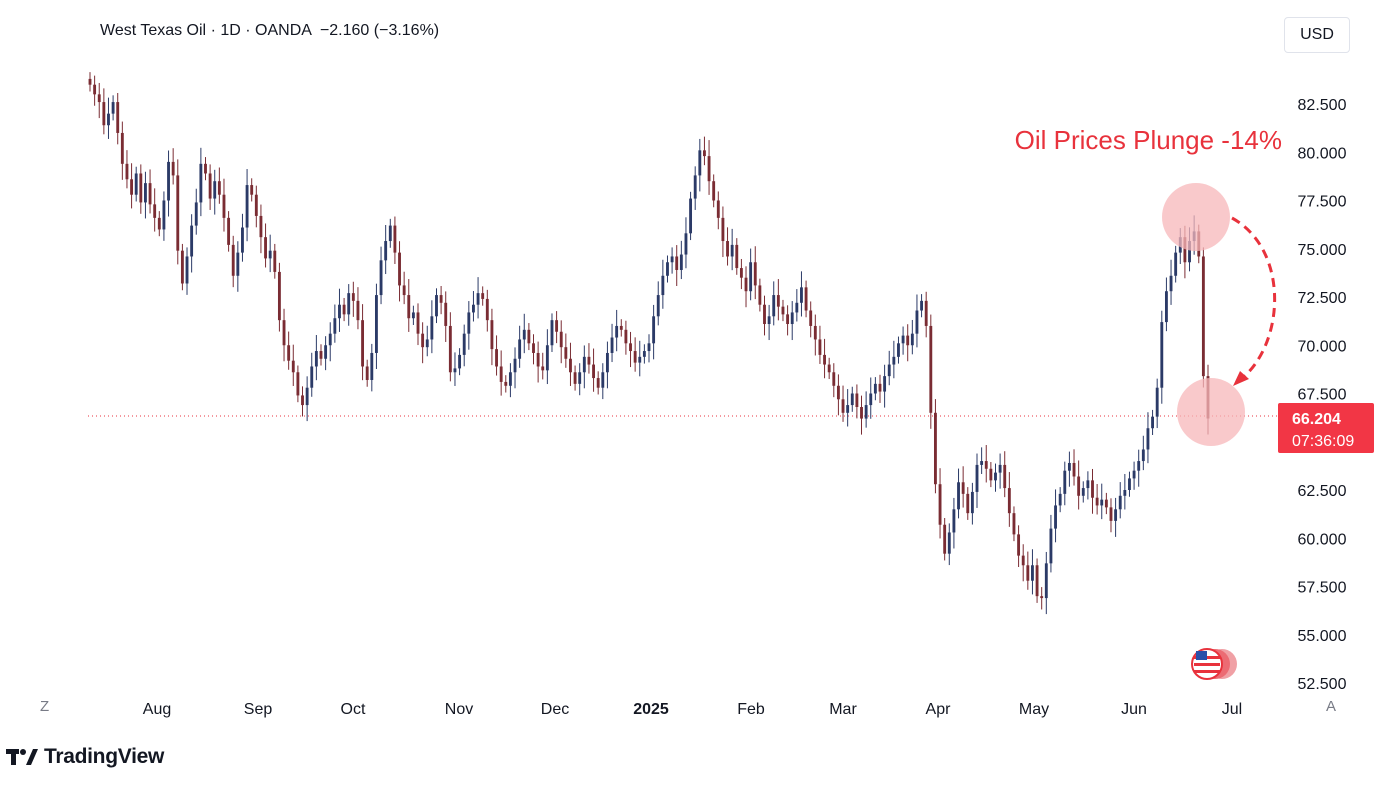  What do you see at coordinates (1322, 153) in the screenshot?
I see `price-tick-label: 80.000` at bounding box center [1322, 153].